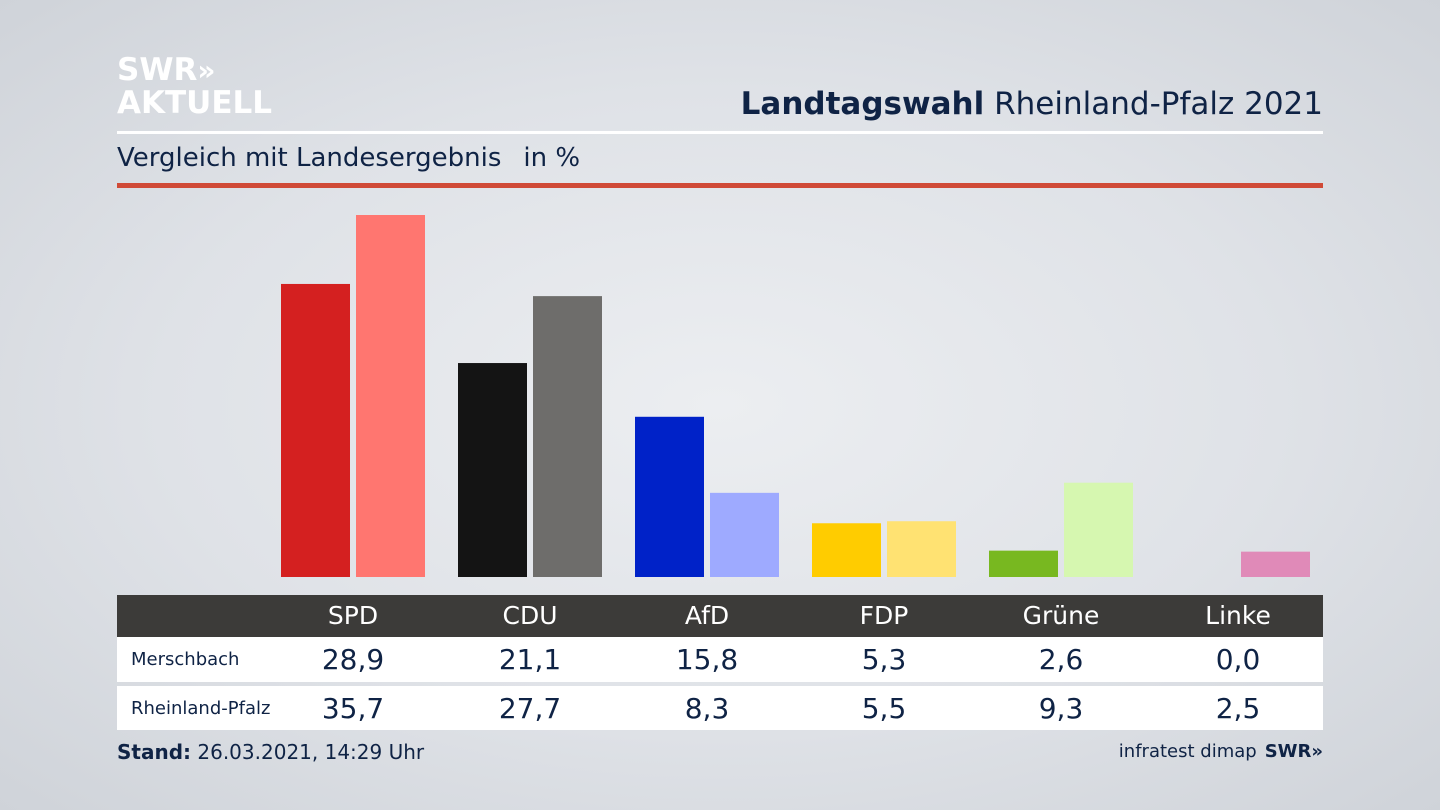 The height and width of the screenshot is (810, 1440). Describe the element at coordinates (1061, 615) in the screenshot. I see `column-header-gruene: Grüne` at that location.